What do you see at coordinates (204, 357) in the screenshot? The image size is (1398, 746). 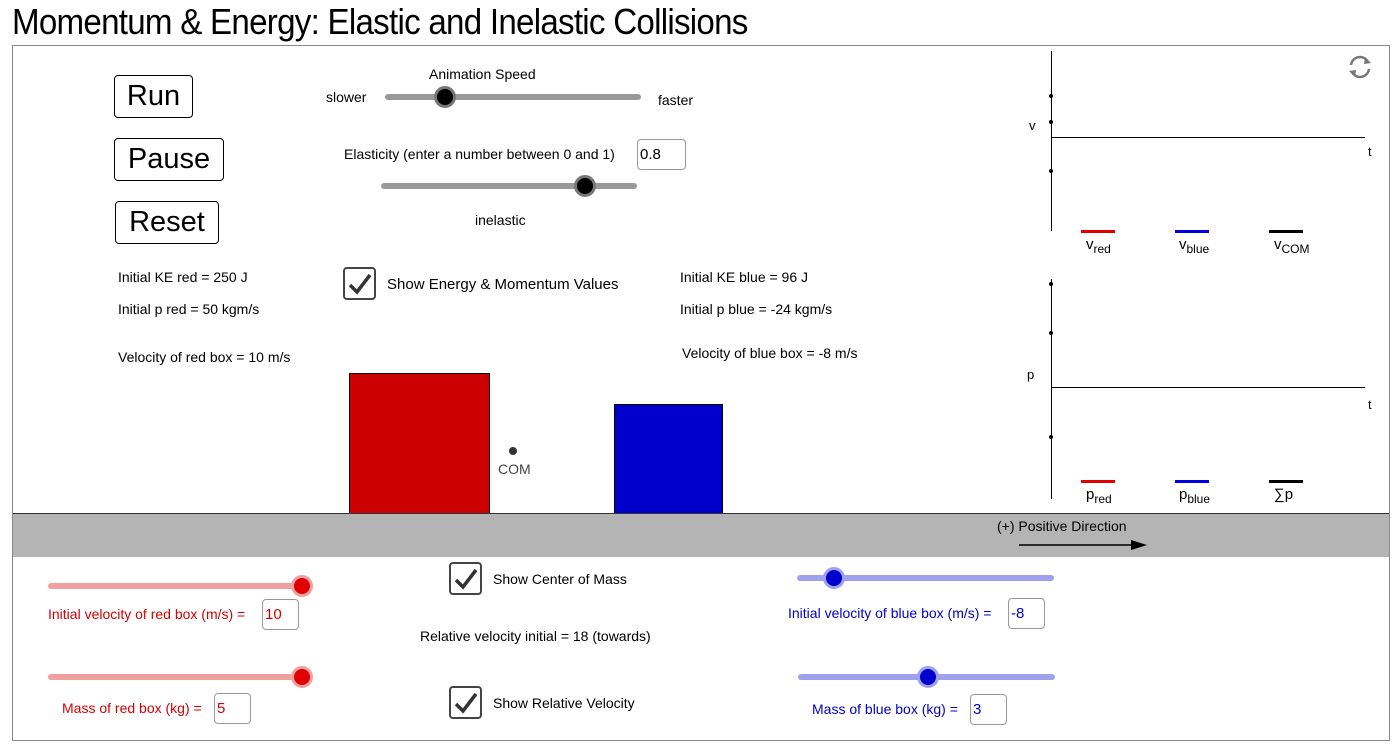 I see `red-velocity-text: Velocity of red box = 10 m/s` at bounding box center [204, 357].